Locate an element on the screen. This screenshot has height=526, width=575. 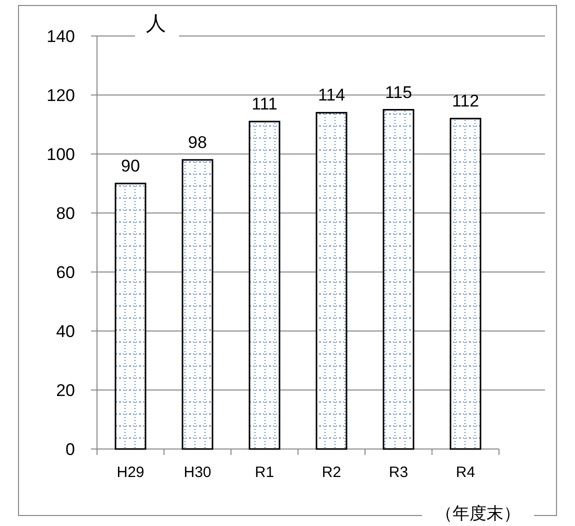
ylabel: 人 is located at coordinates (156, 24).